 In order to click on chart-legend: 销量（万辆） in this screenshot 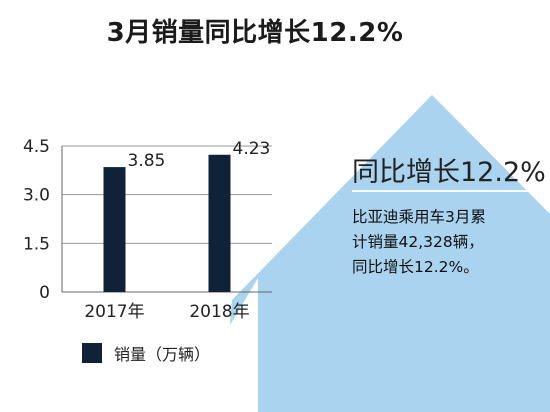, I will do `click(146, 353)`.